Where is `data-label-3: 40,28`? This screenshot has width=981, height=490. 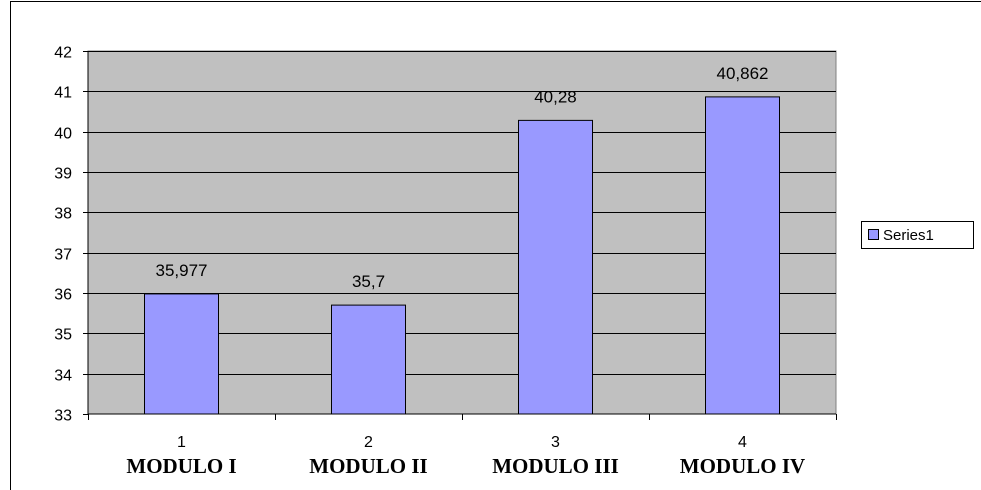 data-label-3: 40,28 is located at coordinates (555, 96).